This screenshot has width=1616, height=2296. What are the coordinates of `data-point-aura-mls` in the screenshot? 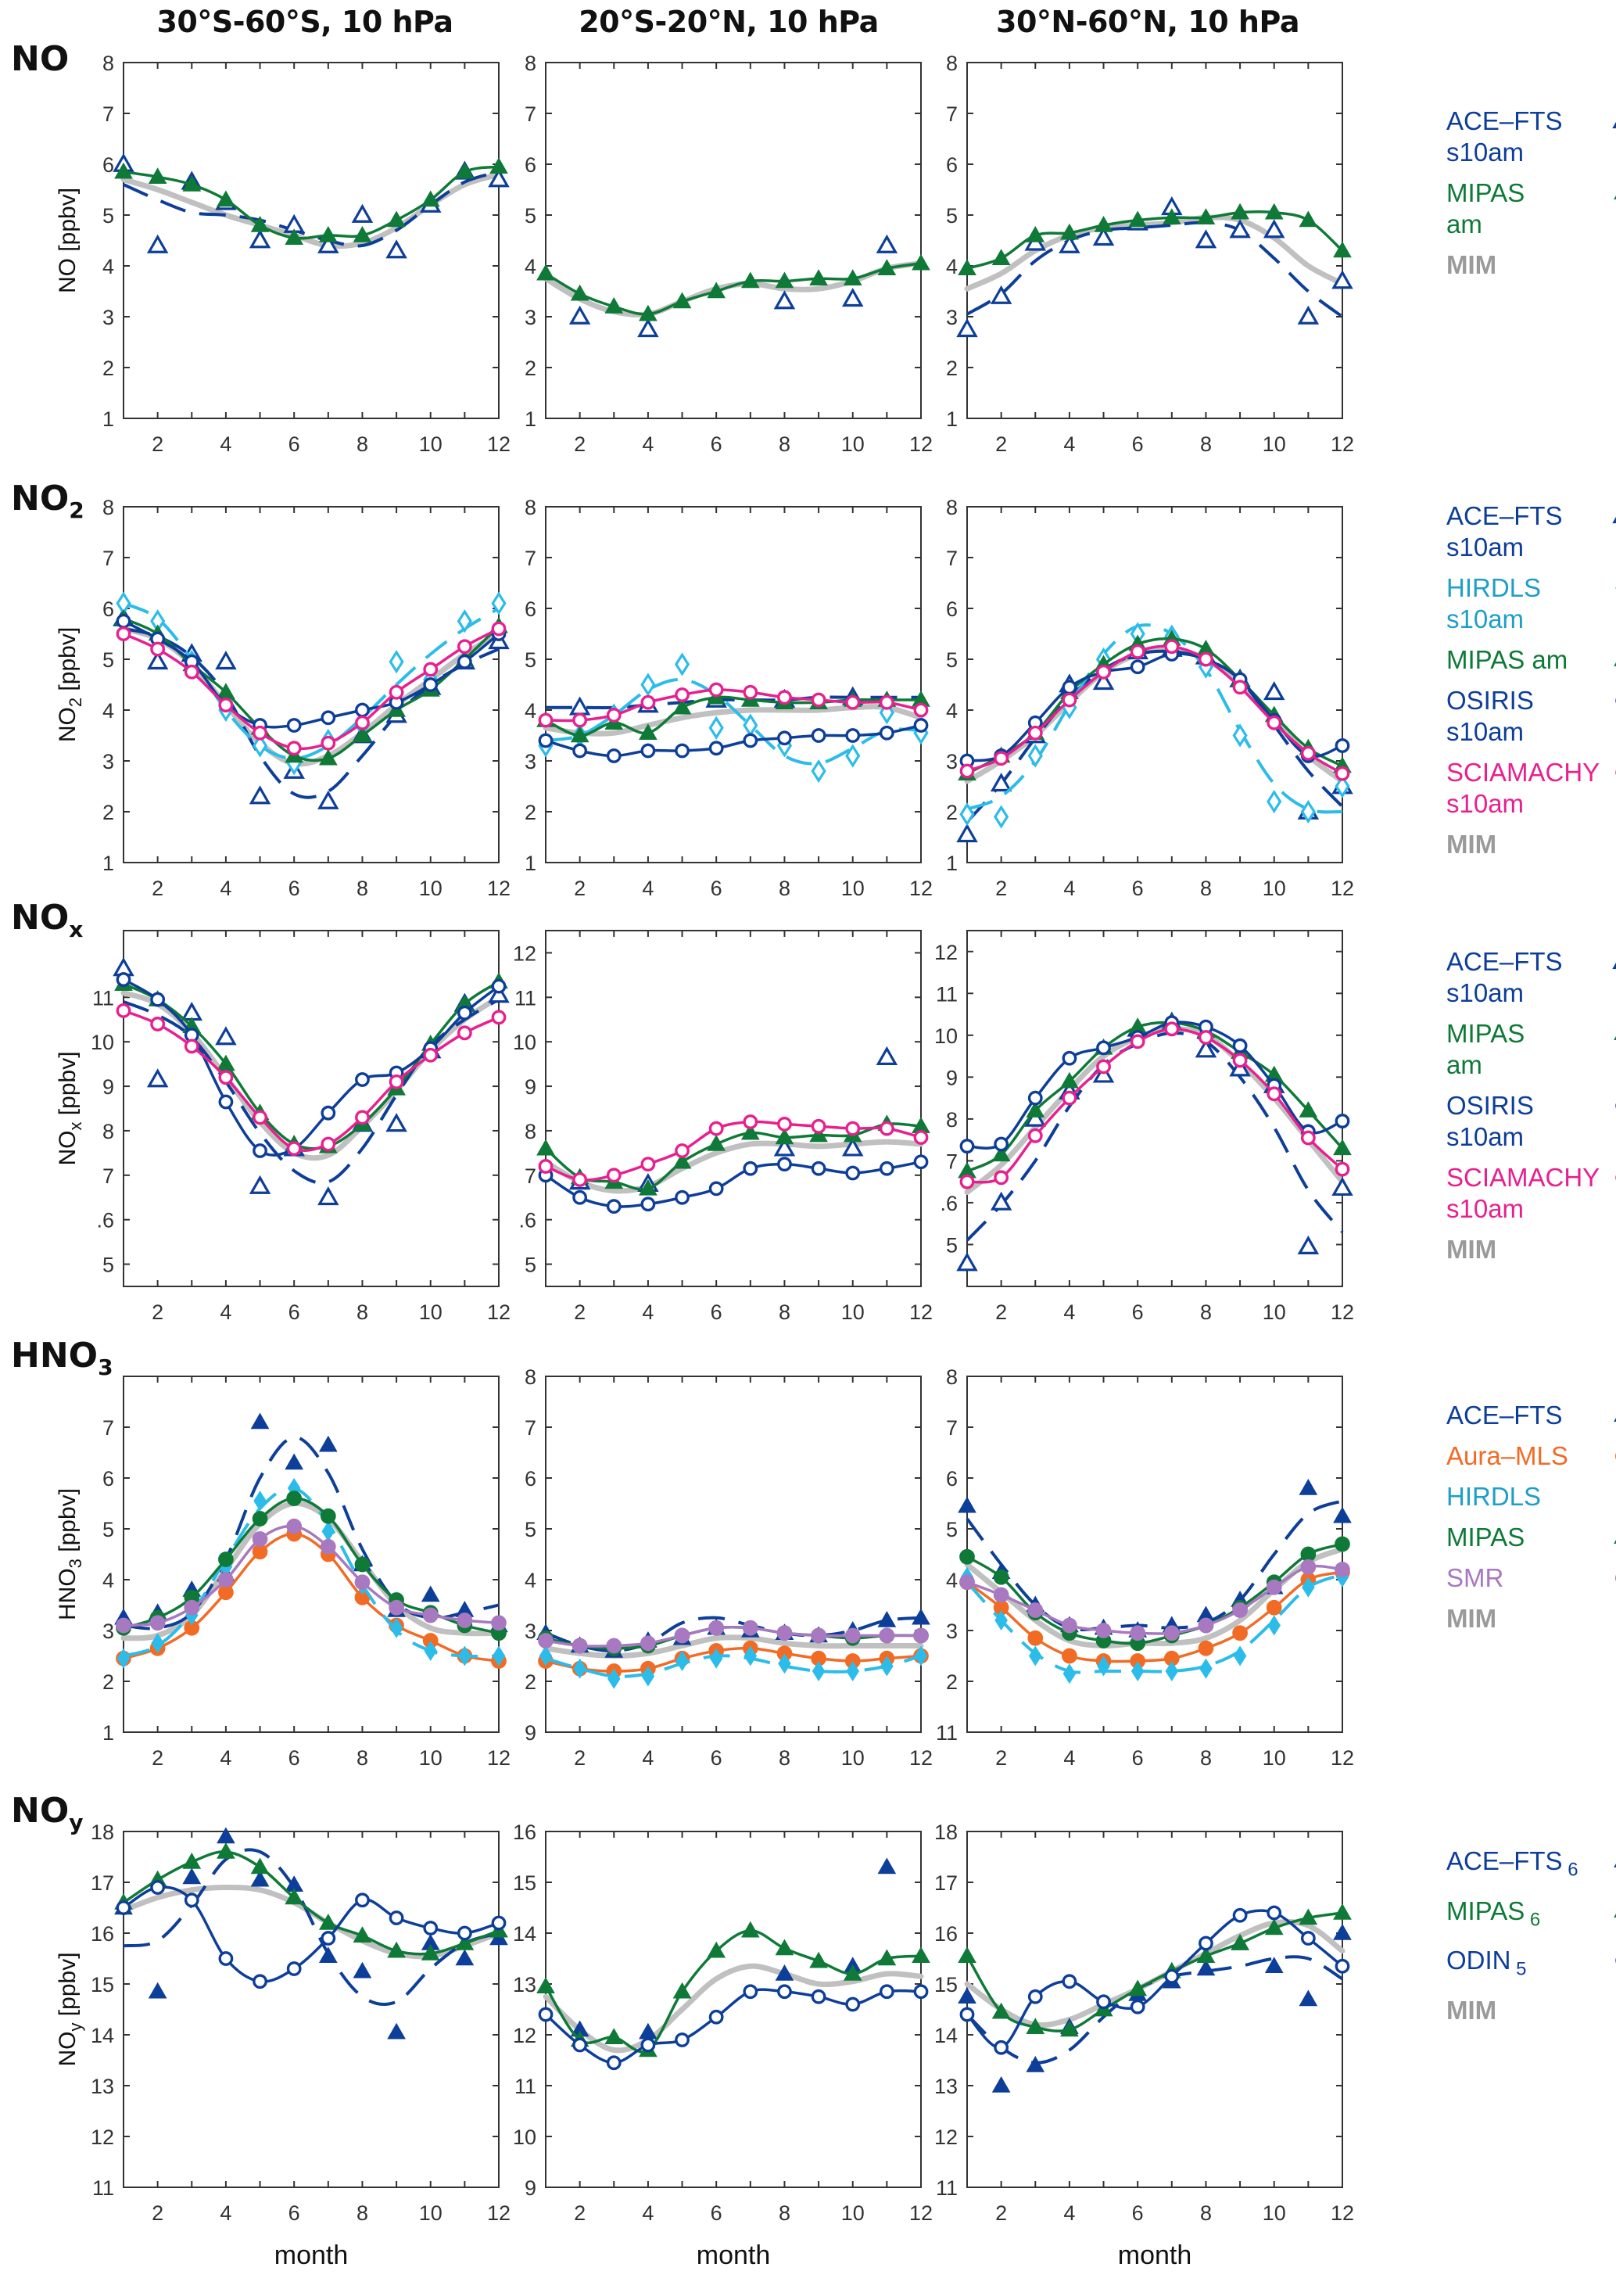 It's located at (1240, 1633).